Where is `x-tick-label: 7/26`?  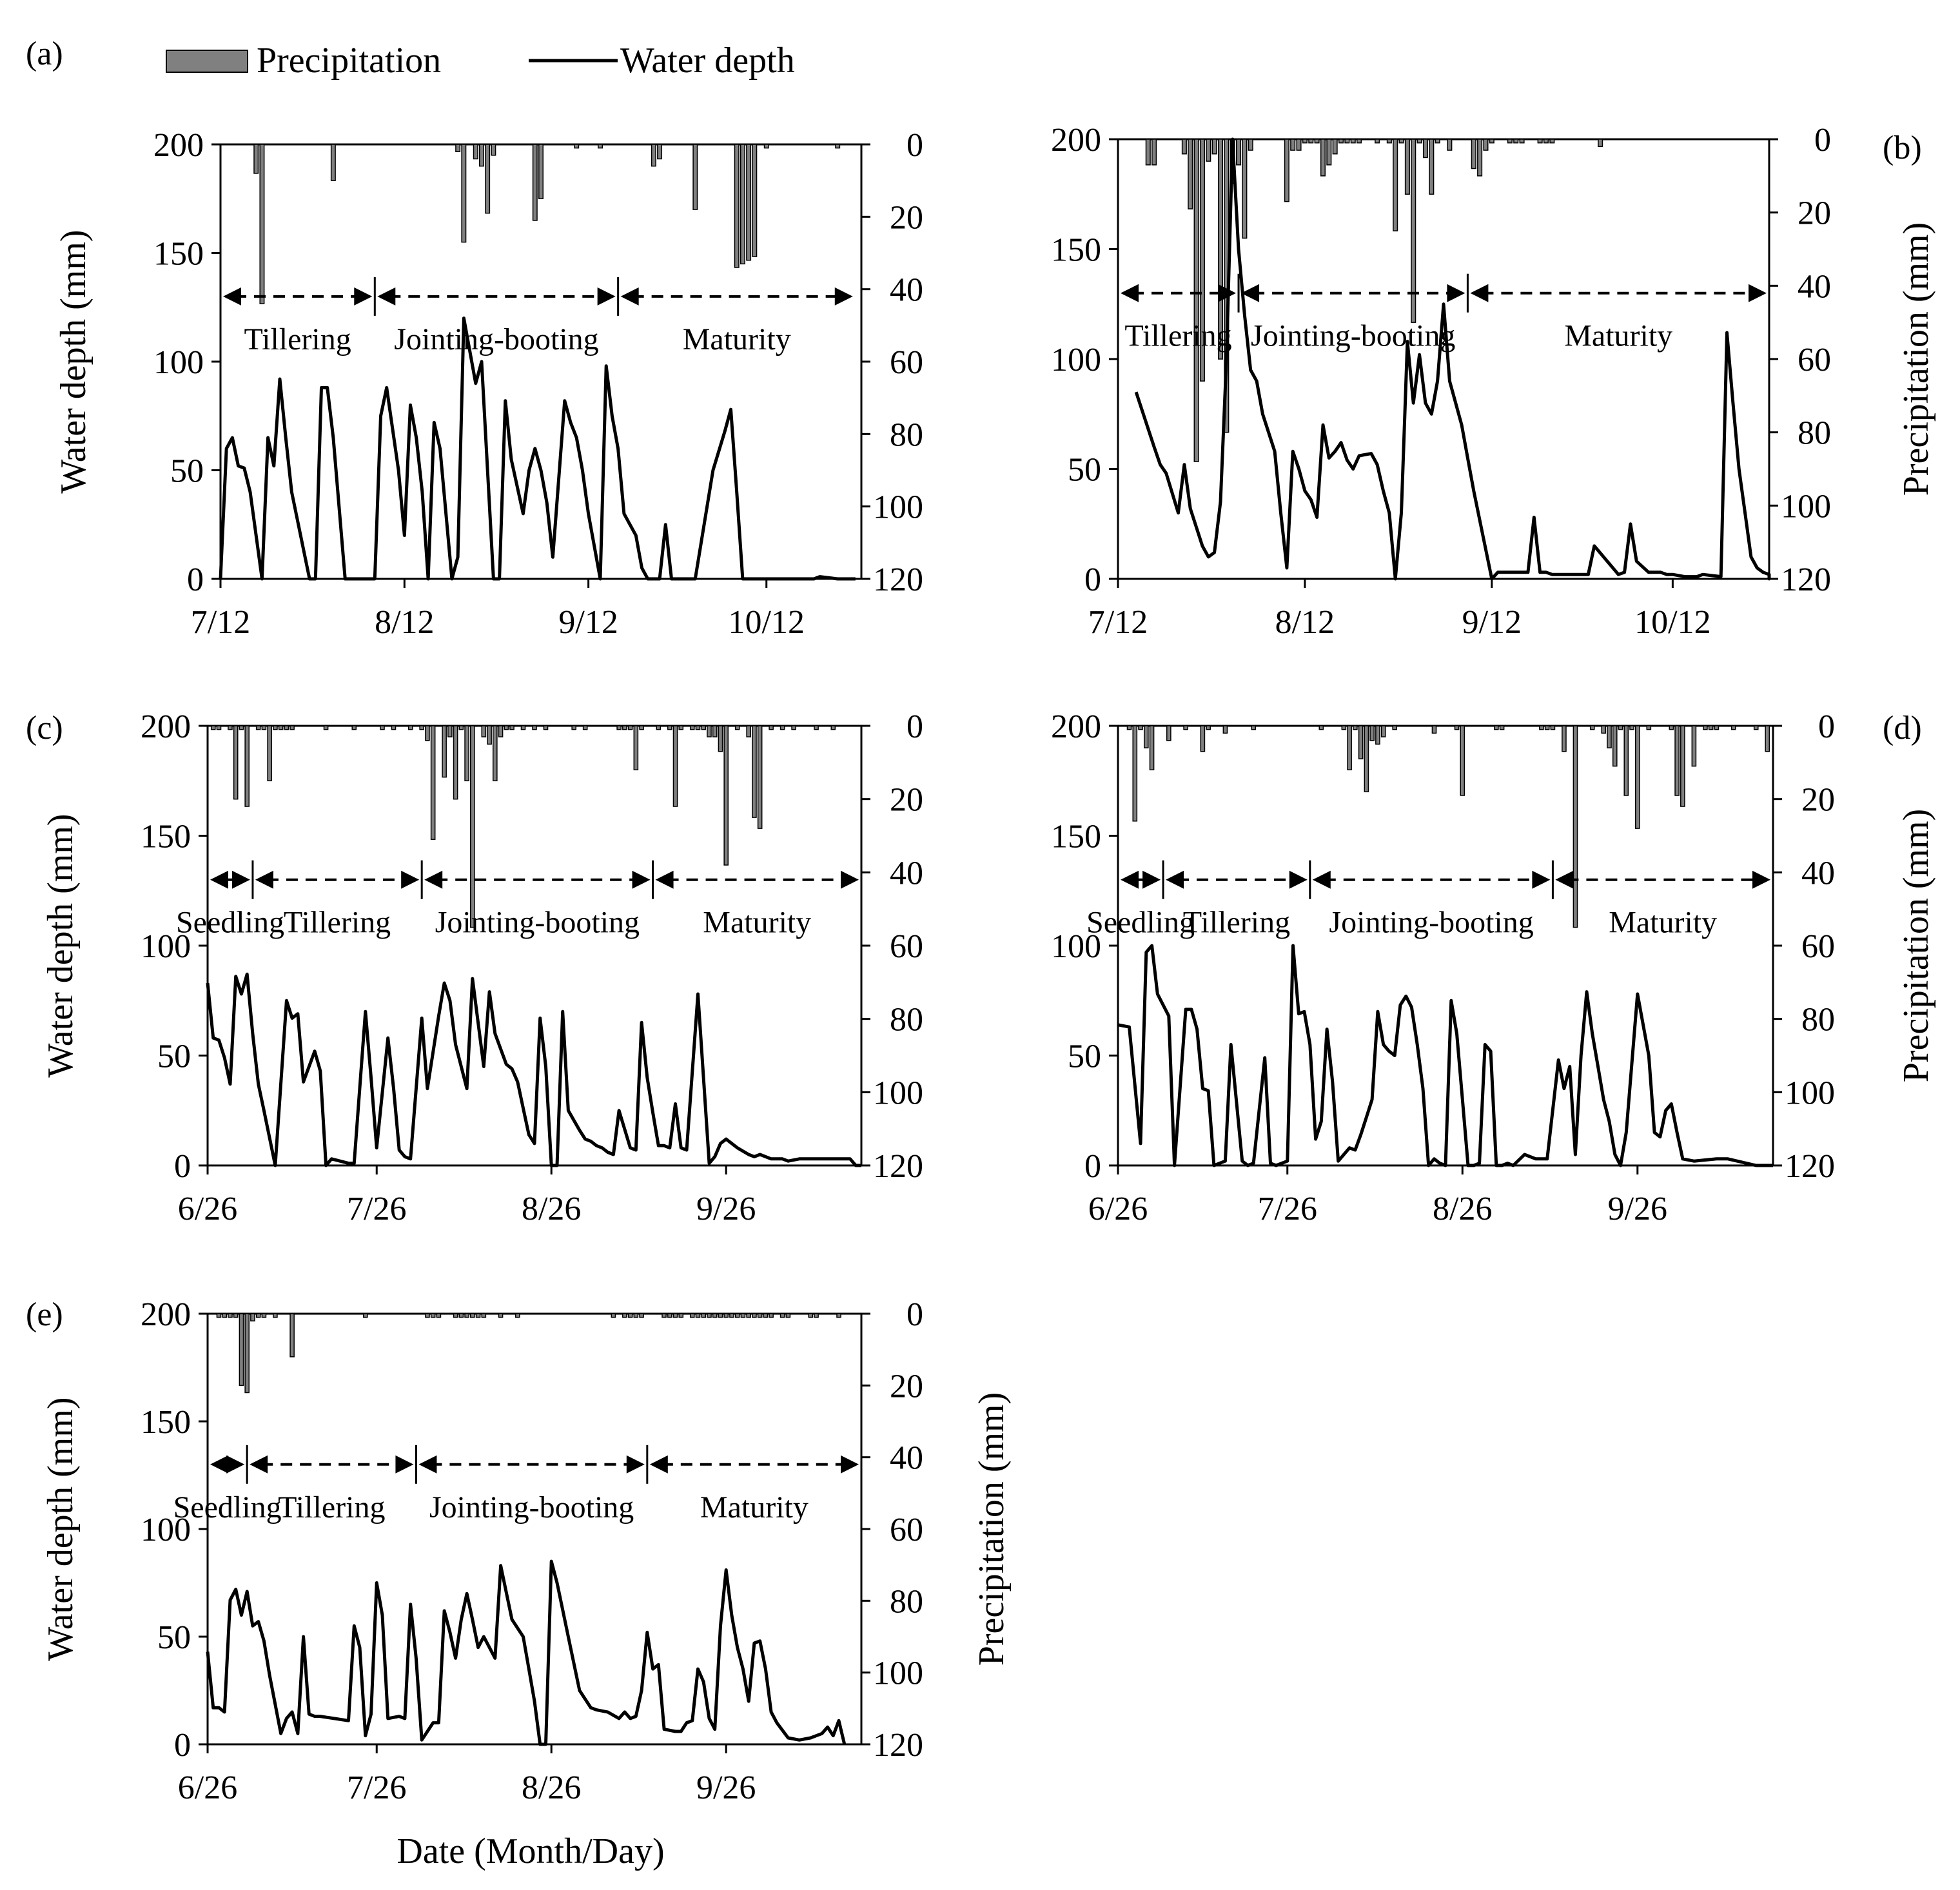 x-tick-label: 7/26 is located at coordinates (376, 1209).